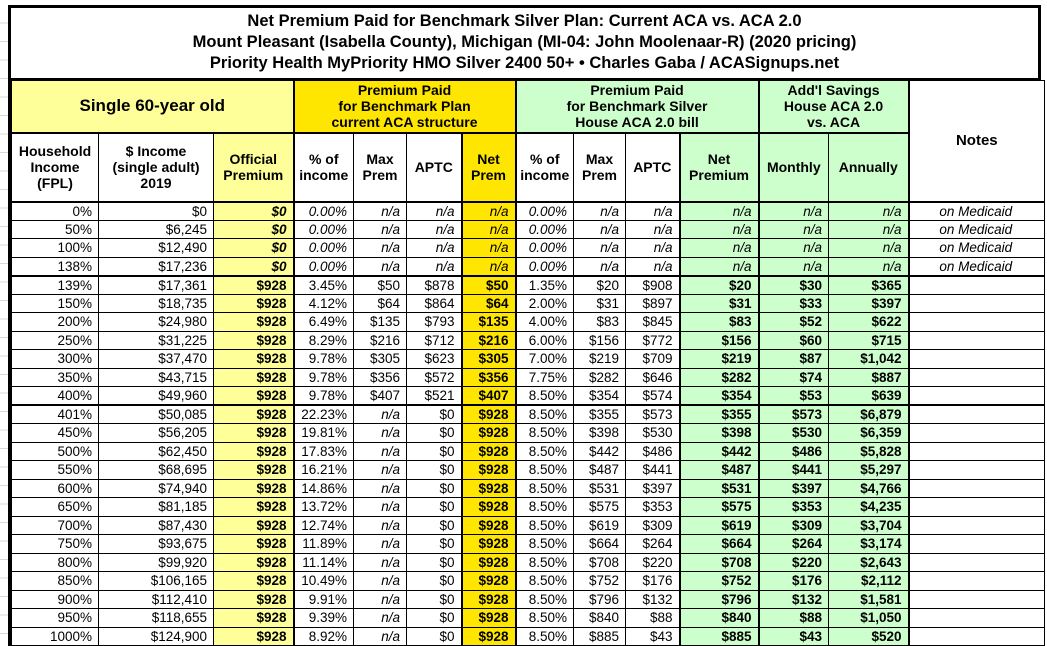 This screenshot has height=646, width=1047. I want to click on cell-aca20-aptc: $574, so click(652, 396).